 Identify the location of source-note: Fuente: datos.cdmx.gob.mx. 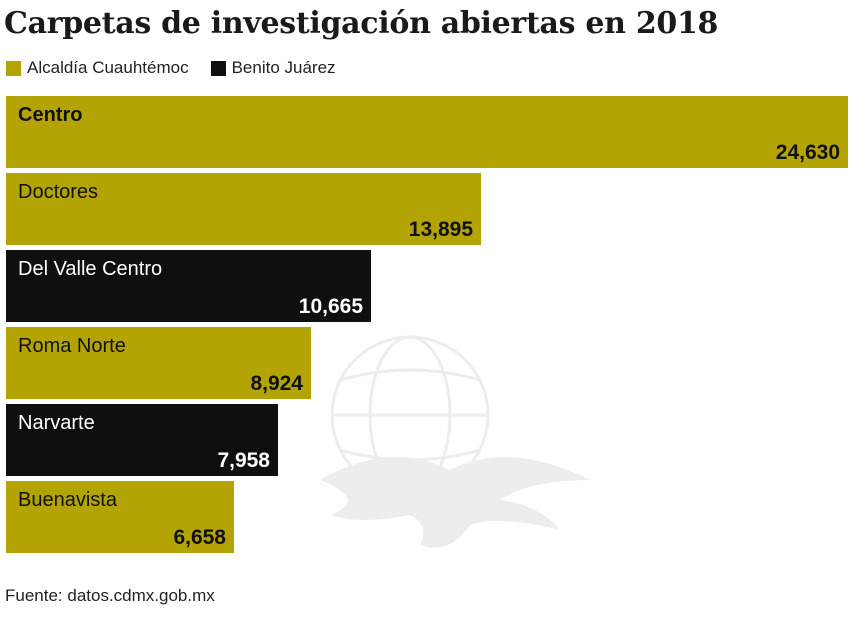
(110, 595).